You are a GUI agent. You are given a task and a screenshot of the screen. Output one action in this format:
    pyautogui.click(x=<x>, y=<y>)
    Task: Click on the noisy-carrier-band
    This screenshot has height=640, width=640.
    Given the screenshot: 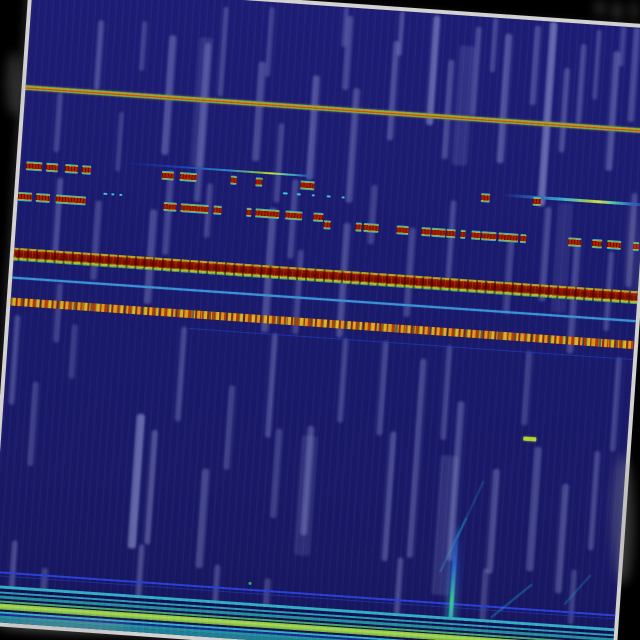 What is the action you would take?
    pyautogui.click(x=322, y=323)
    